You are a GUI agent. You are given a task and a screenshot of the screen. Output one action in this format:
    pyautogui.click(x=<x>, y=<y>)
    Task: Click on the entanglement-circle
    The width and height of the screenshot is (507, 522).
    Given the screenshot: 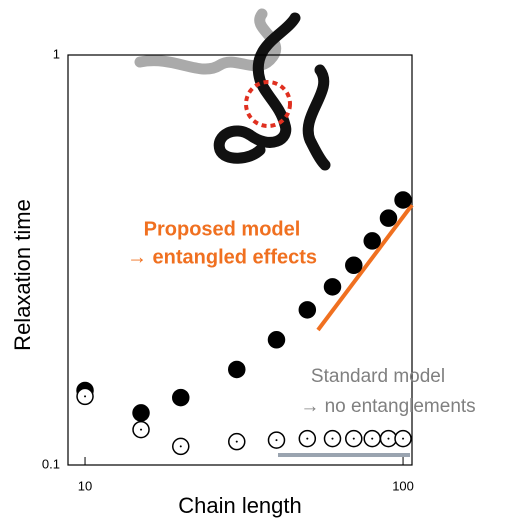 What is the action you would take?
    pyautogui.click(x=268, y=104)
    